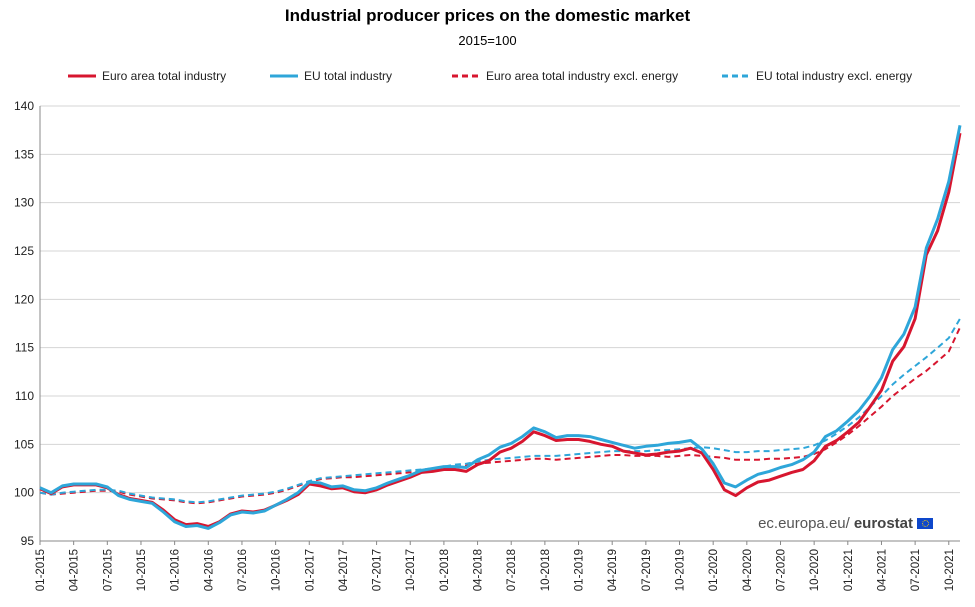 The width and height of the screenshot is (975, 607). What do you see at coordinates (24, 106) in the screenshot?
I see `y-tick-label: 140` at bounding box center [24, 106].